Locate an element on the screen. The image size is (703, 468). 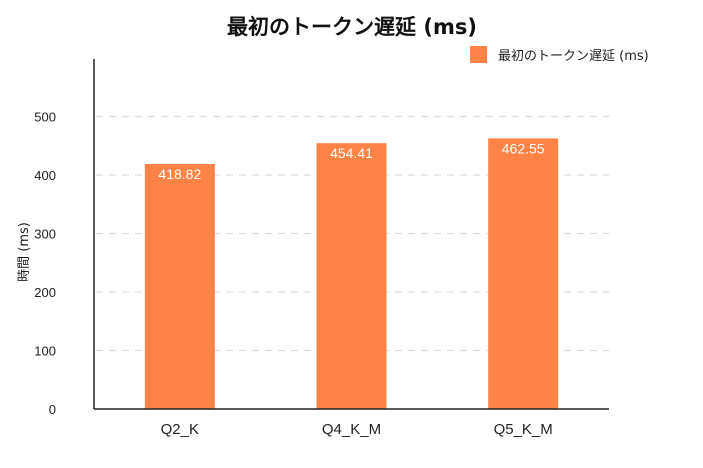
x-tick-label: Q4_K_M is located at coordinates (351, 429).